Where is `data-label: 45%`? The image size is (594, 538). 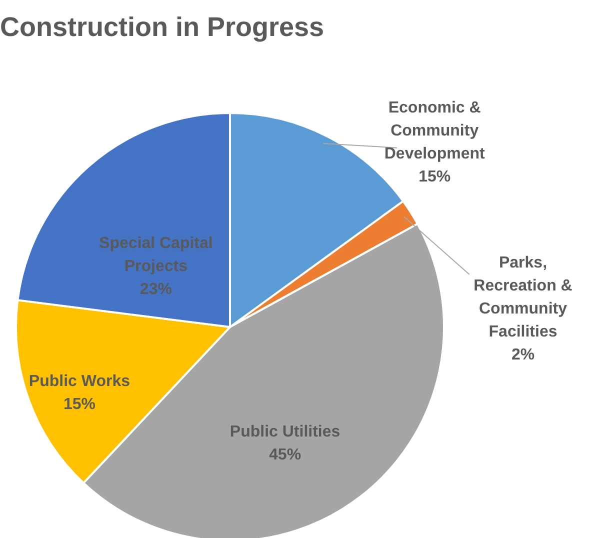 data-label: 45% is located at coordinates (285, 455).